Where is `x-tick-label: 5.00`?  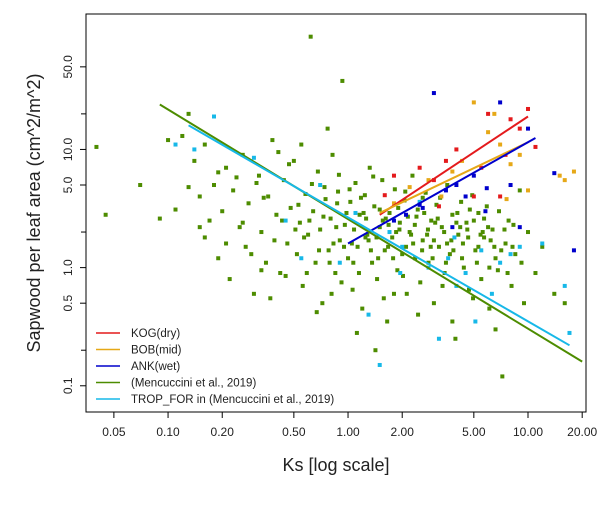
x-tick-label: 5.00 is located at coordinates (474, 432).